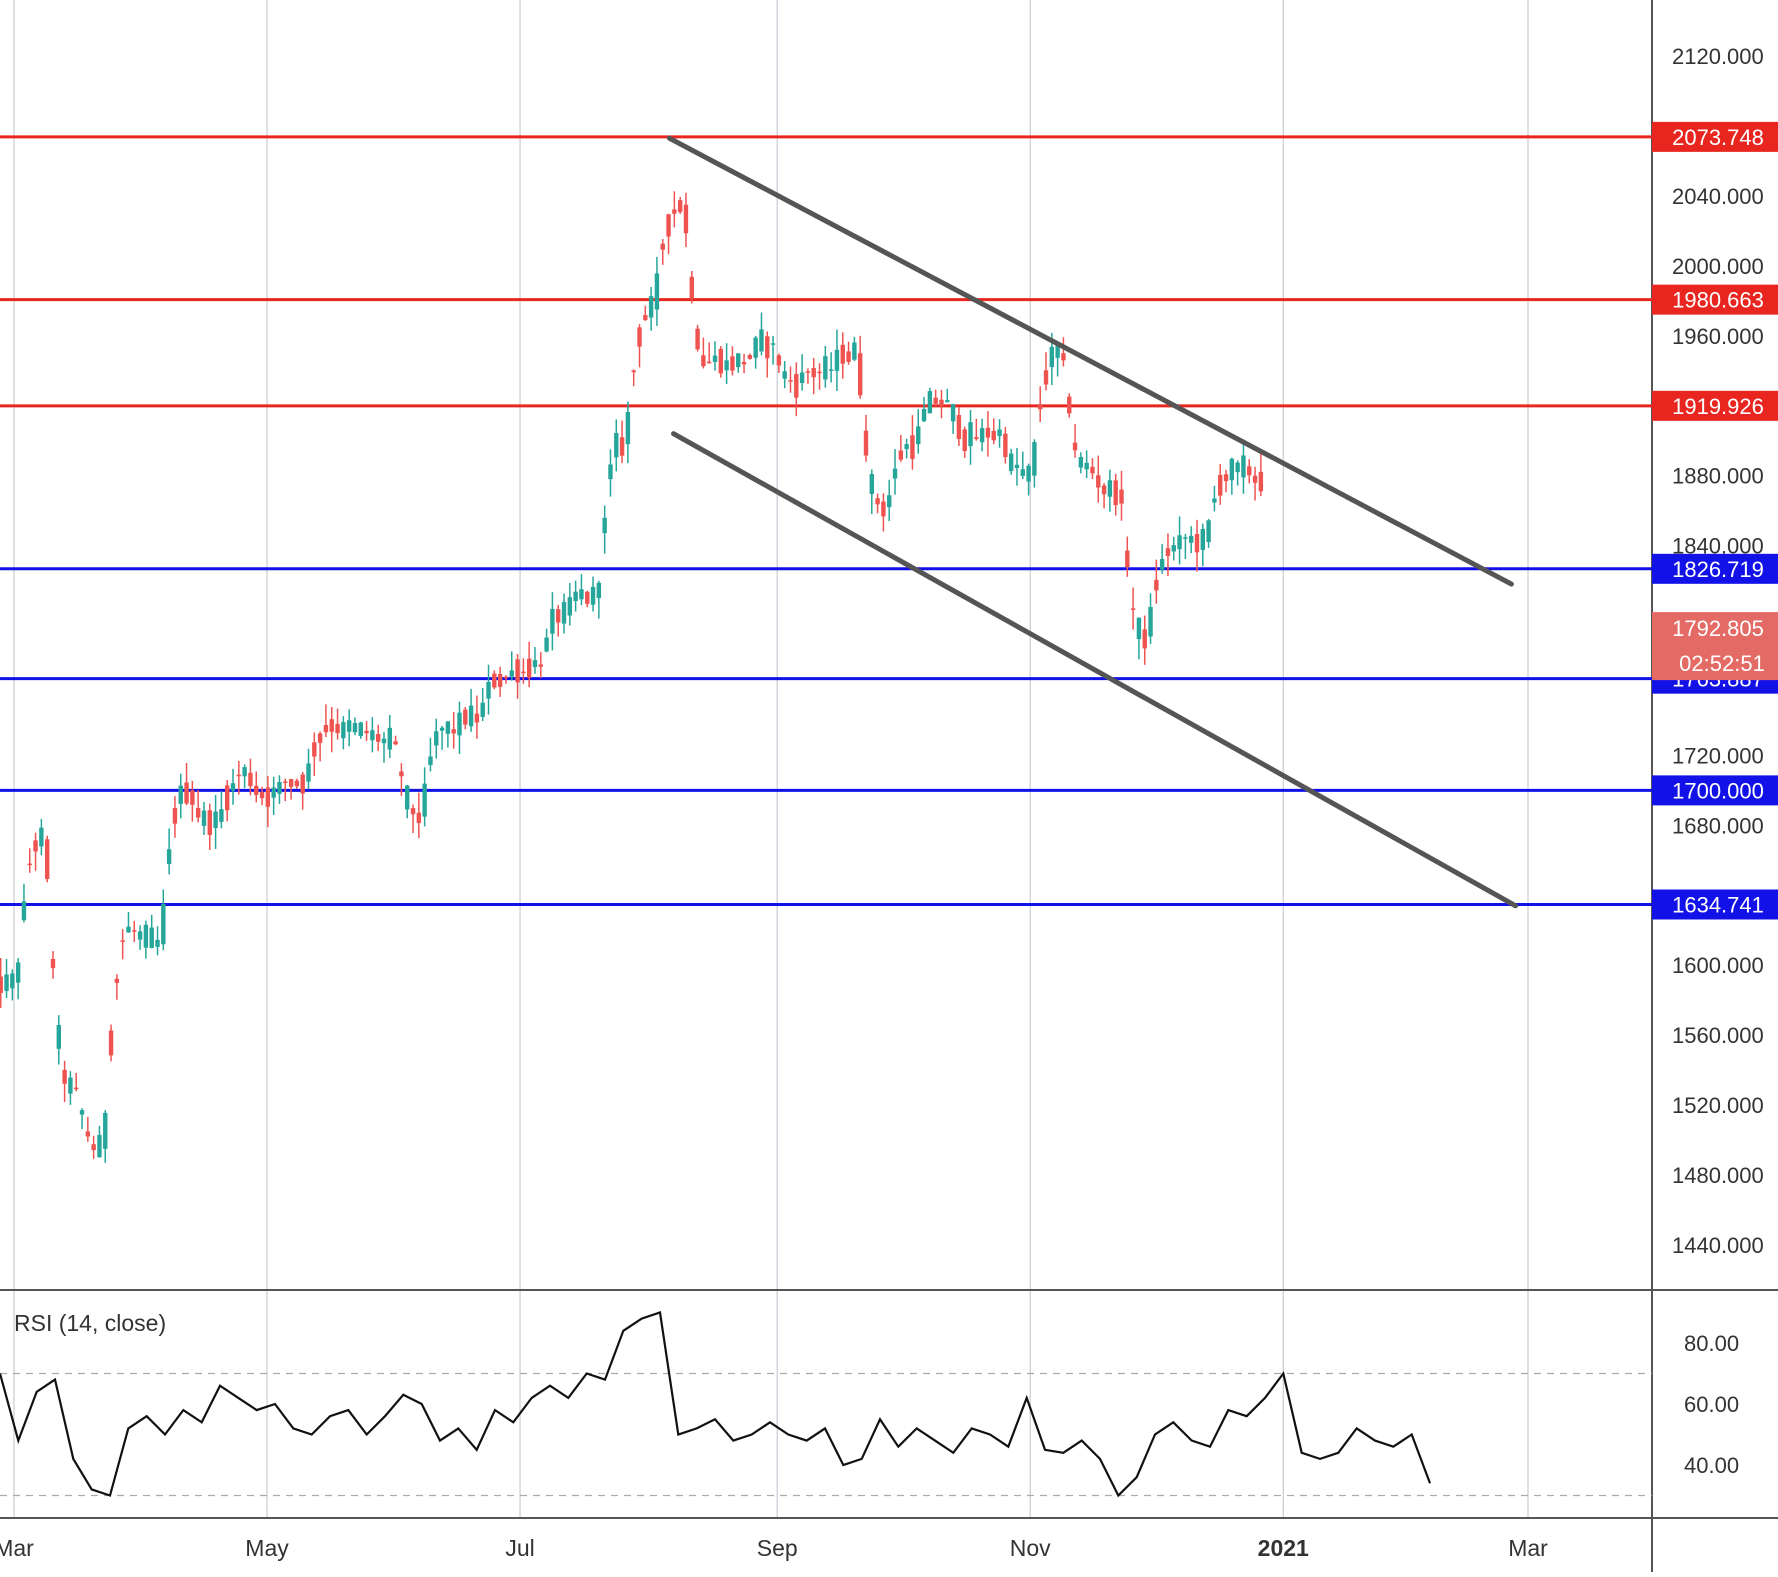 The height and width of the screenshot is (1577, 1778). I want to click on time-tick-label: Jul, so click(519, 1548).